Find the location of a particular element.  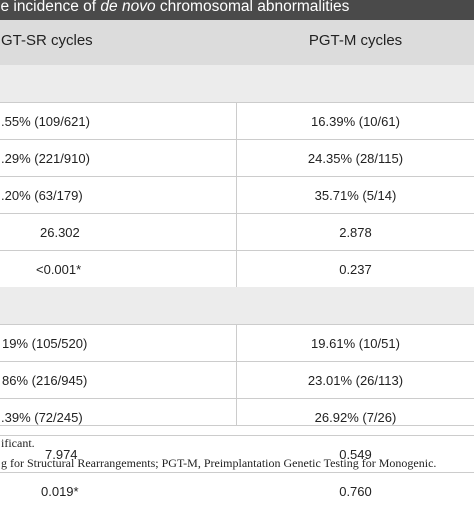

cell-pgt-sr: .55% (109/621) is located at coordinates (45, 121).